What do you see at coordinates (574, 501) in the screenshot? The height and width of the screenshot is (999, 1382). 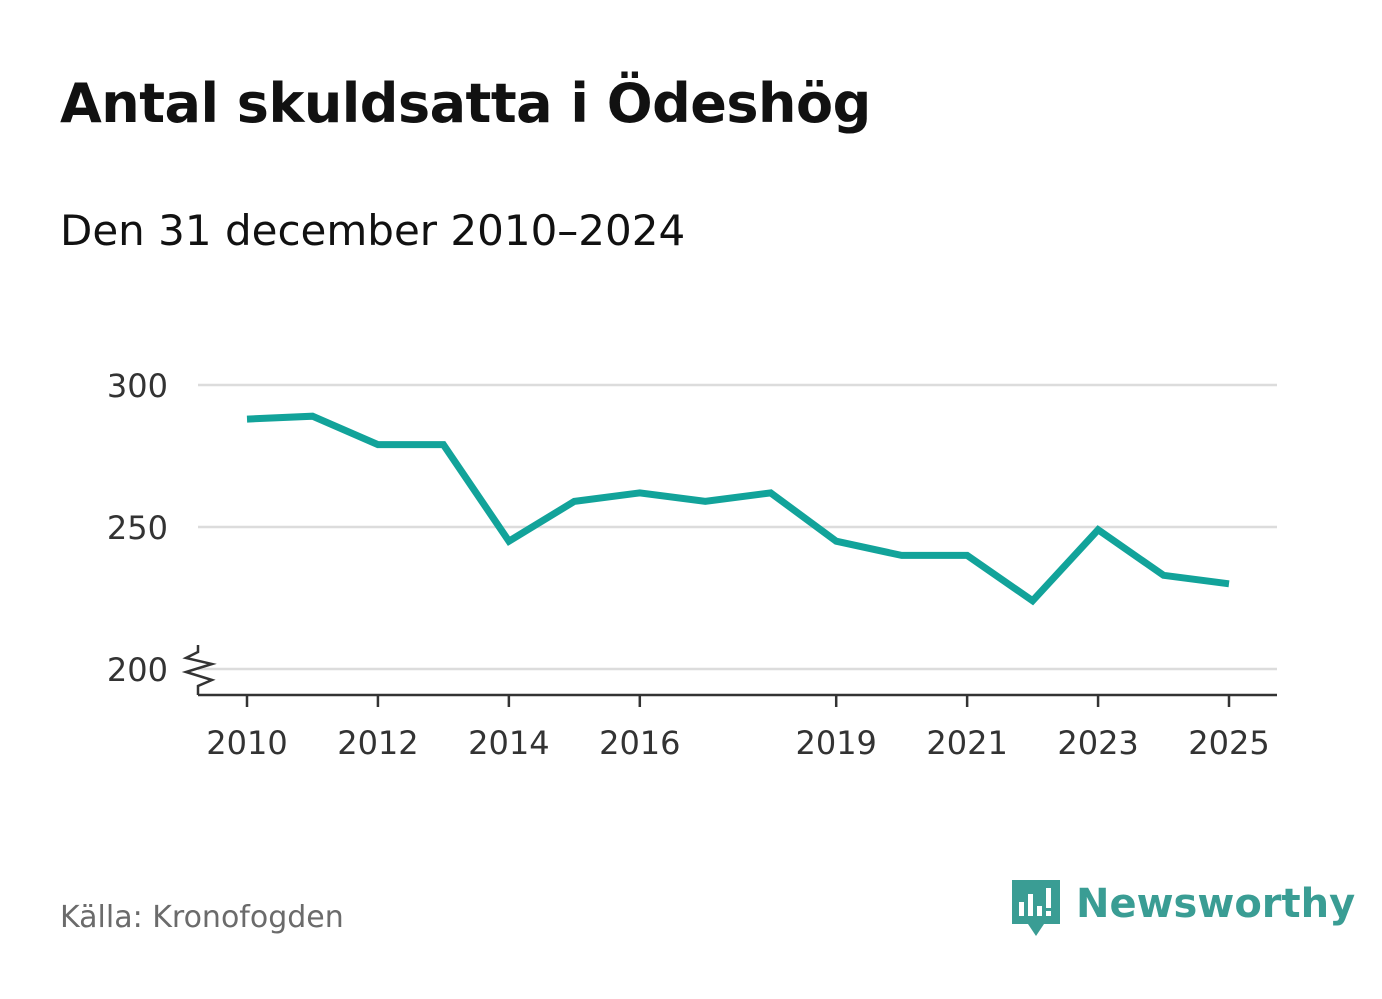 I see `data-point-2015` at bounding box center [574, 501].